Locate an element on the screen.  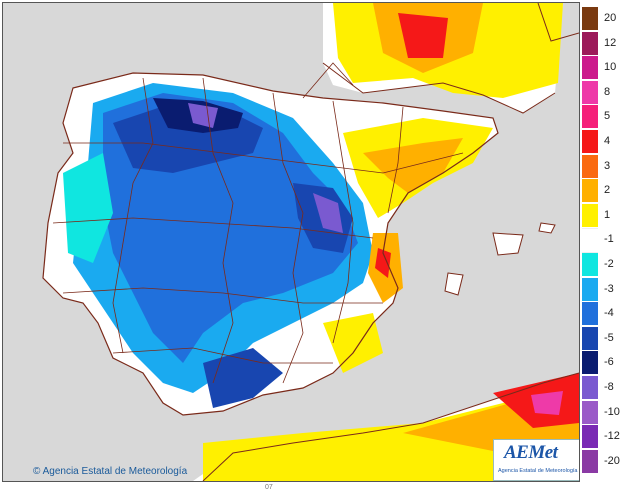
color-legend: 20 12 10 8 5 4 3 2 1 -1 -2 -3 -4 -5 -6 -8 -10 -12 -20 is located at coordinates (605, 242).